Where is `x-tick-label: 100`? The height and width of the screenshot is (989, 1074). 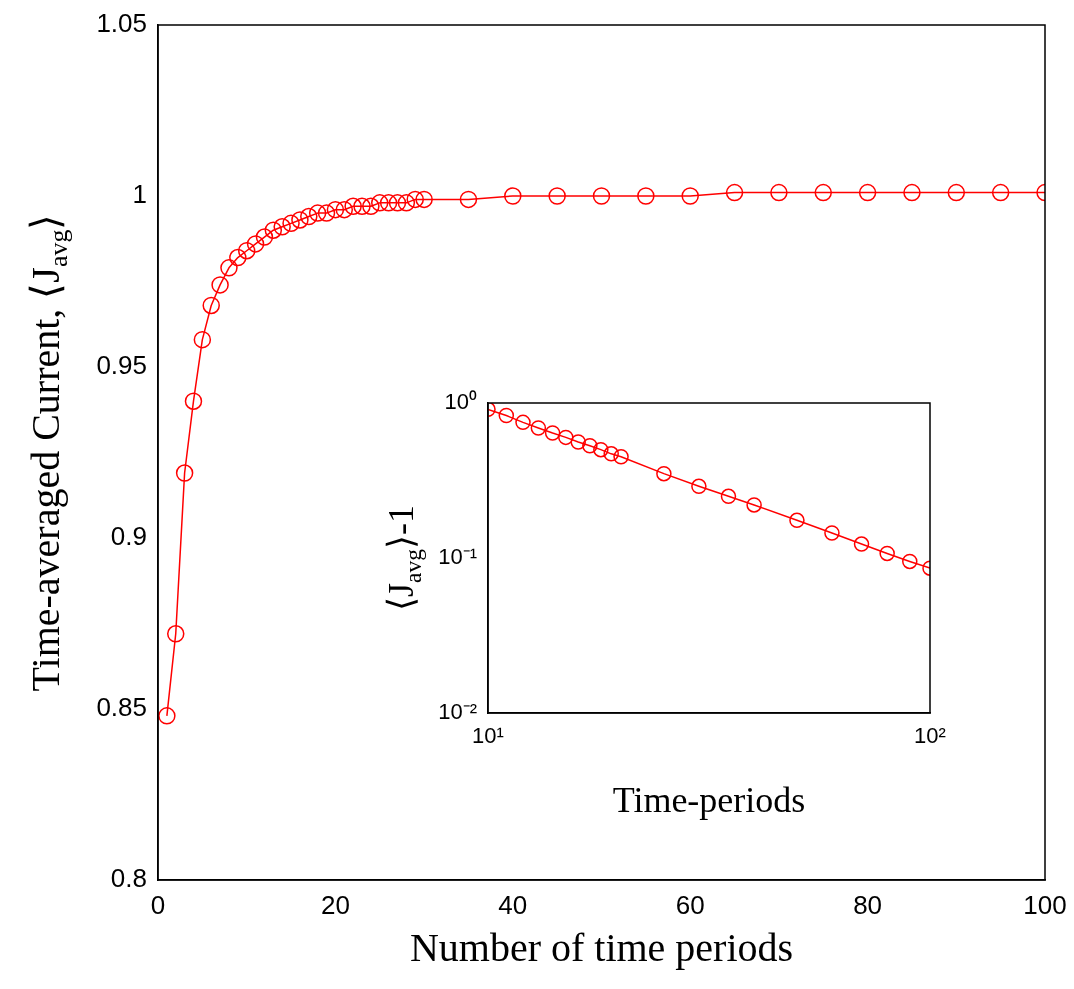
x-tick-label: 100 is located at coordinates (1045, 904).